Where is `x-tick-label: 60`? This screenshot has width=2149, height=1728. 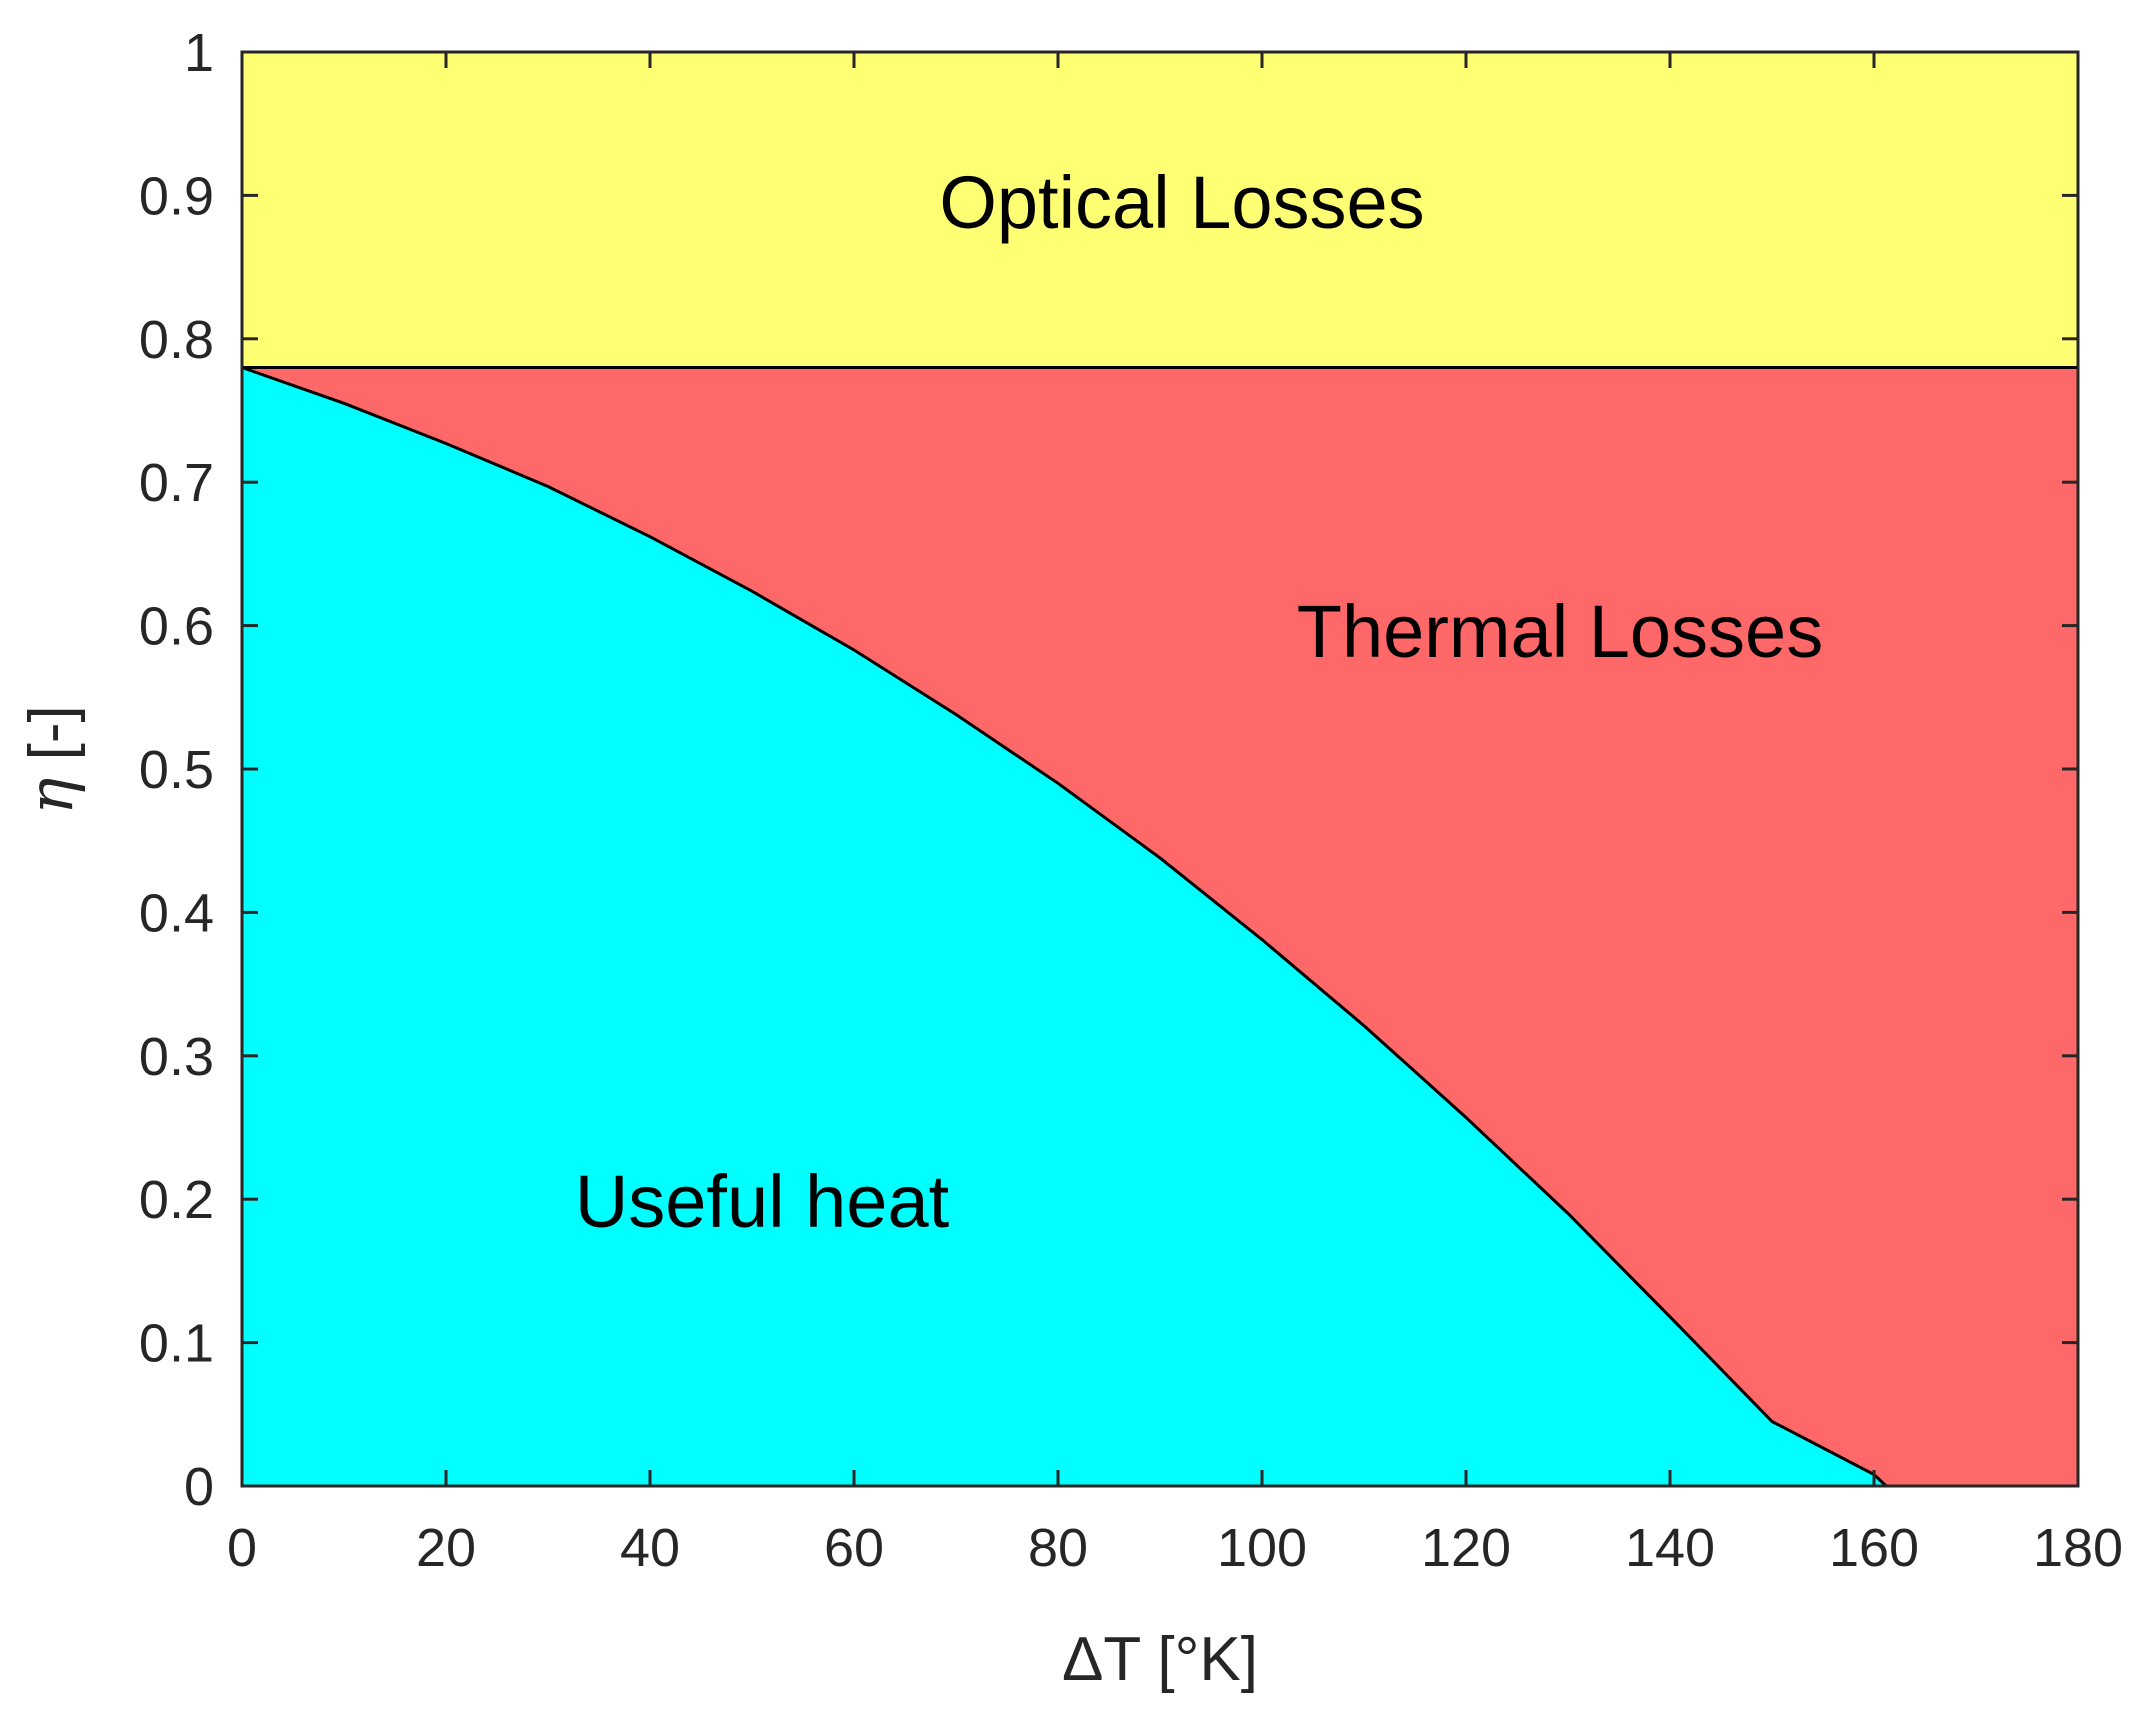 x-tick-label: 60 is located at coordinates (854, 1548).